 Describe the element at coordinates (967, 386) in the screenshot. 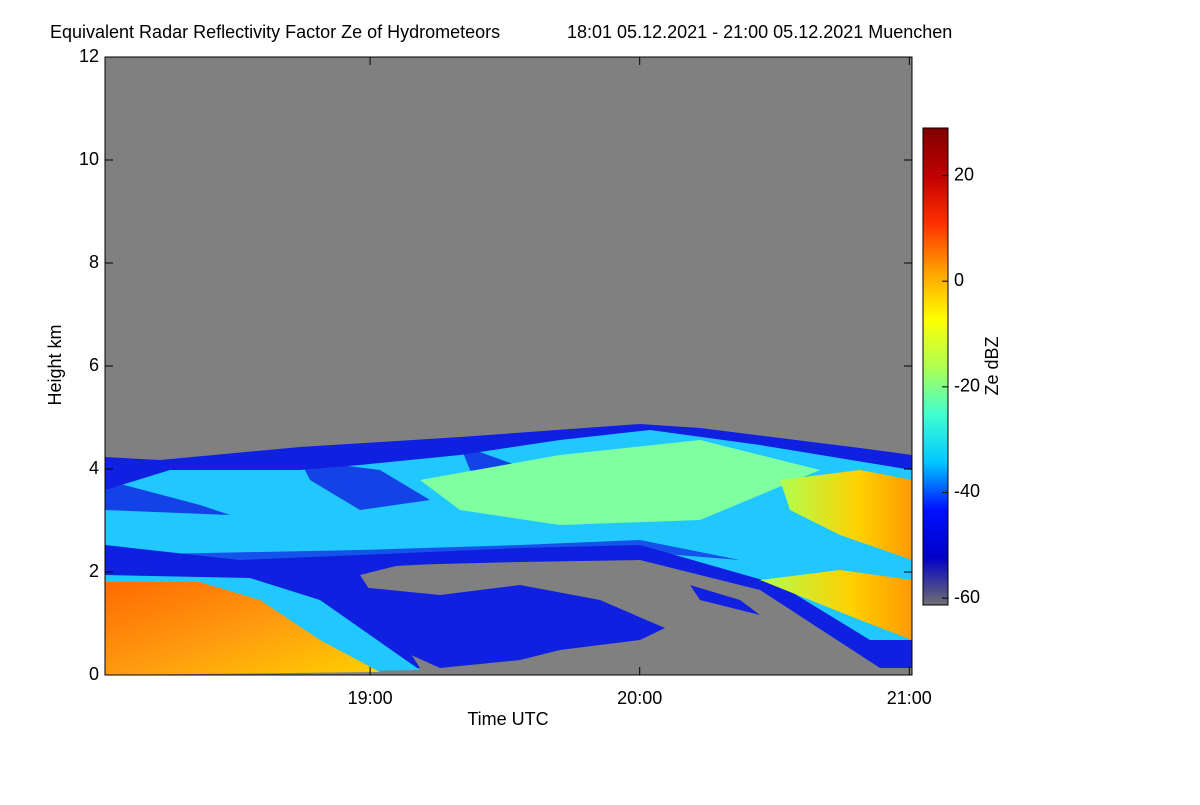

I see `colorbar-tick-label: -20` at that location.